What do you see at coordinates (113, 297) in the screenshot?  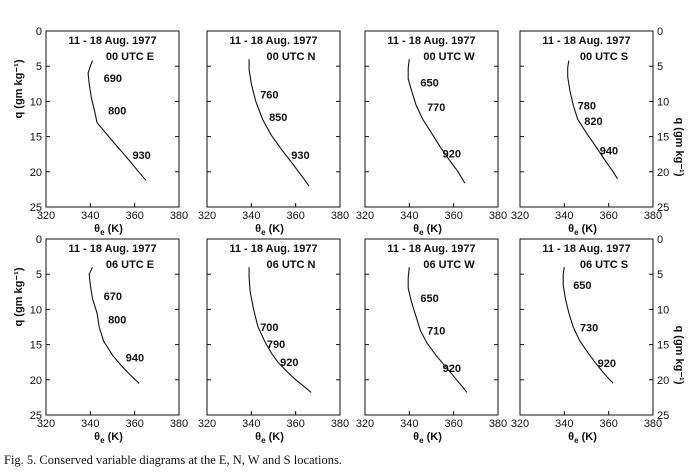 I see `level-label: 670` at bounding box center [113, 297].